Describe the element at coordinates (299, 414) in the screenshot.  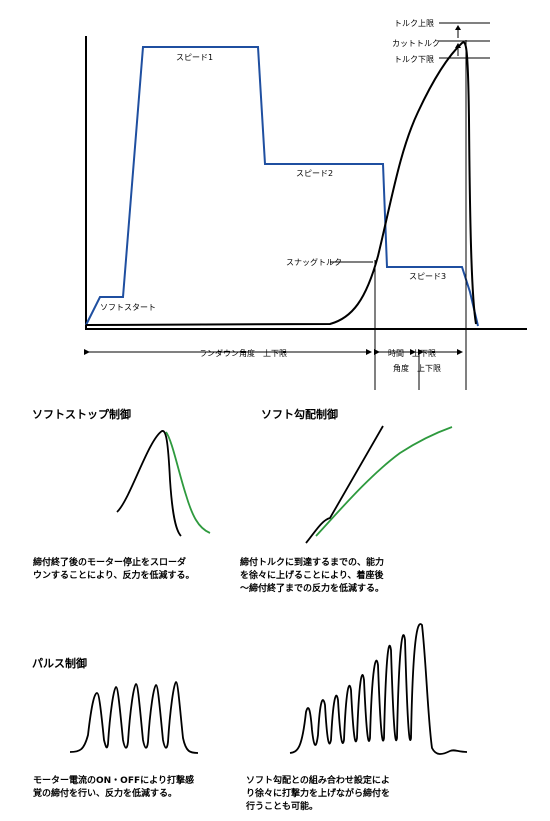
I see `soft-gradient-title: ソフト勾配制御` at that location.